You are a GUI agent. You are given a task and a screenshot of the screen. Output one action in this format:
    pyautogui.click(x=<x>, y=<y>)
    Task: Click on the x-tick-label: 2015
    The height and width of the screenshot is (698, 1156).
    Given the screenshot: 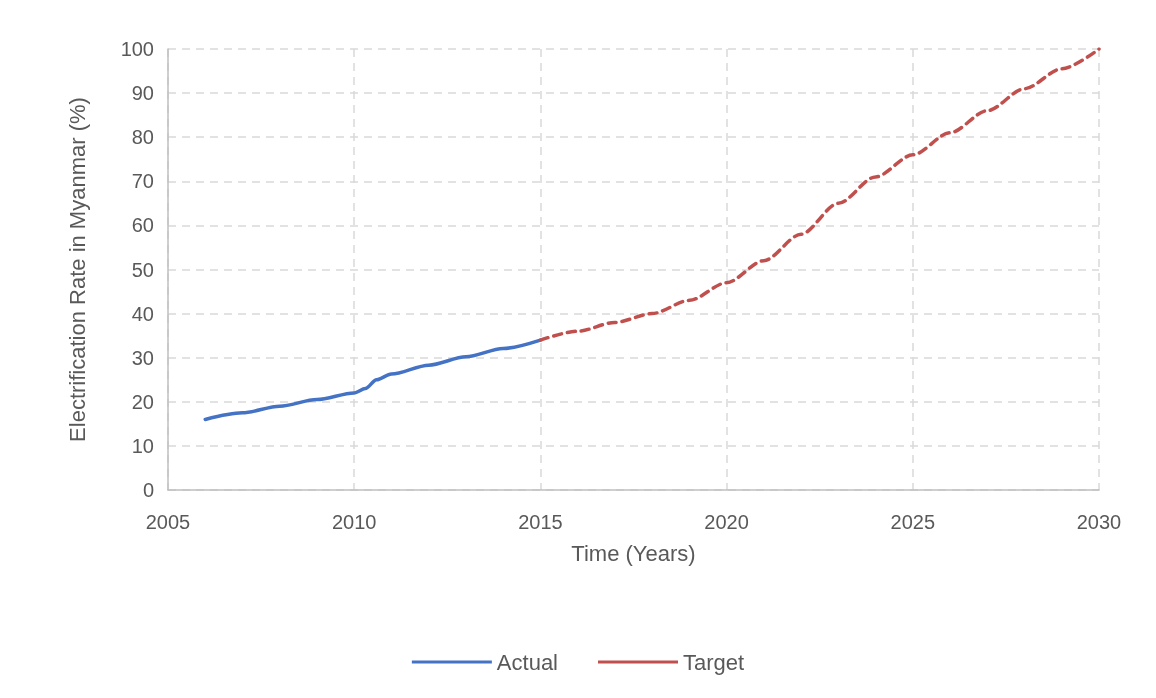 What is the action you would take?
    pyautogui.click(x=540, y=522)
    